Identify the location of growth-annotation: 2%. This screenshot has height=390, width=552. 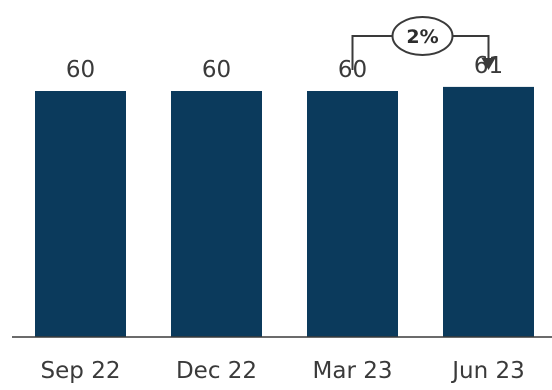
(423, 43).